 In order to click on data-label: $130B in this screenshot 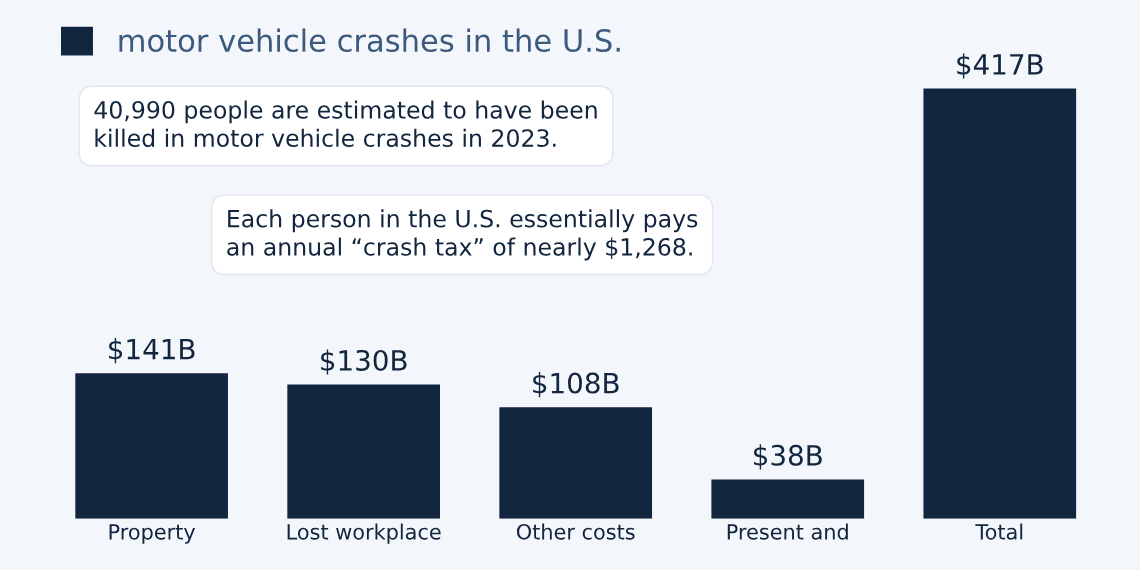, I will do `click(364, 362)`.